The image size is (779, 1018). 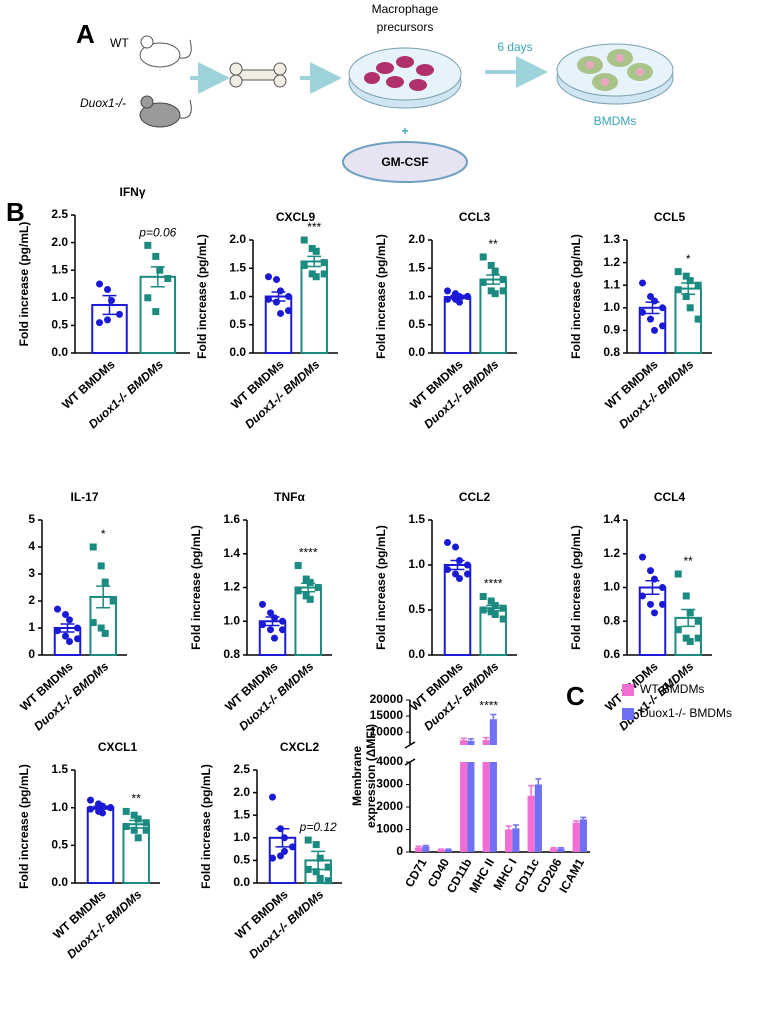 What do you see at coordinates (231, 519) in the screenshot?
I see `y-tick-label: 1.6` at bounding box center [231, 519].